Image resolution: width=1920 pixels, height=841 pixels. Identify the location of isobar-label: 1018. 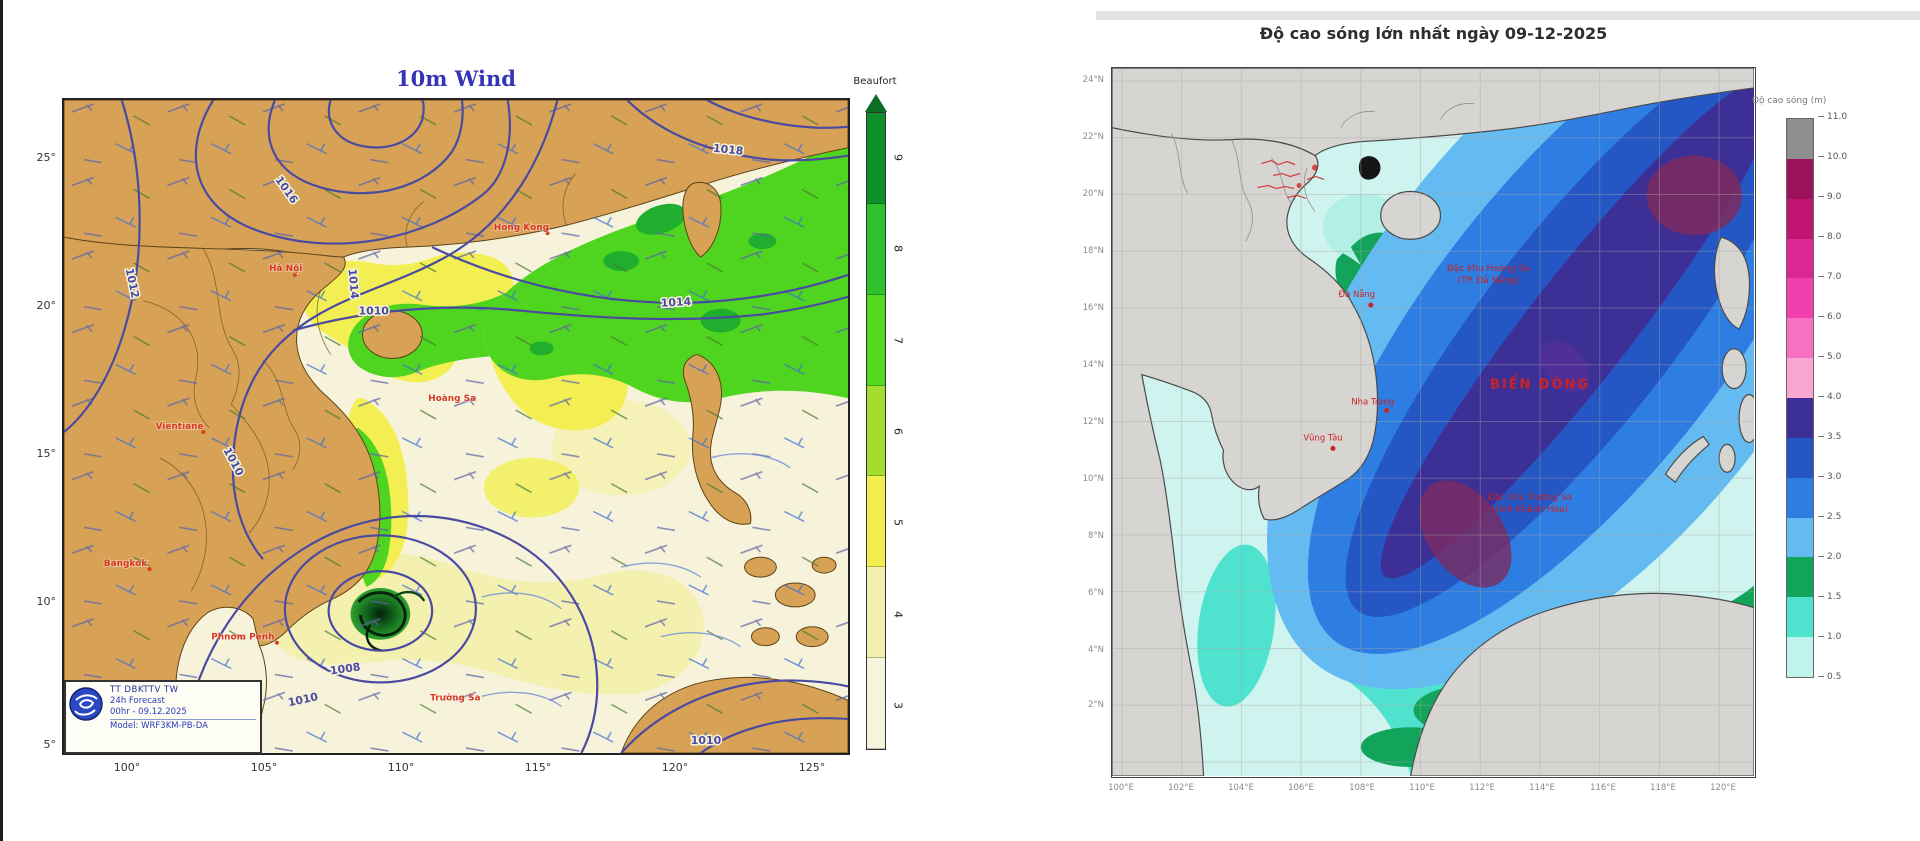
(728, 150).